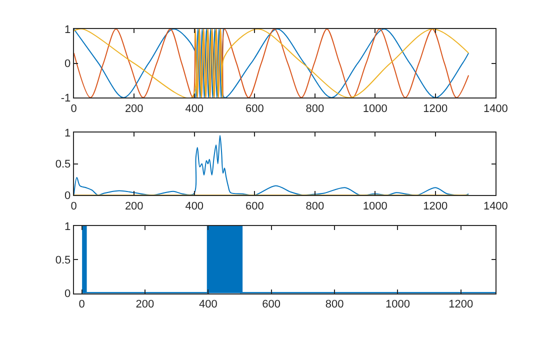 The height and width of the screenshot is (337, 560). I want to click on x-tick-label: 0, so click(81, 304).